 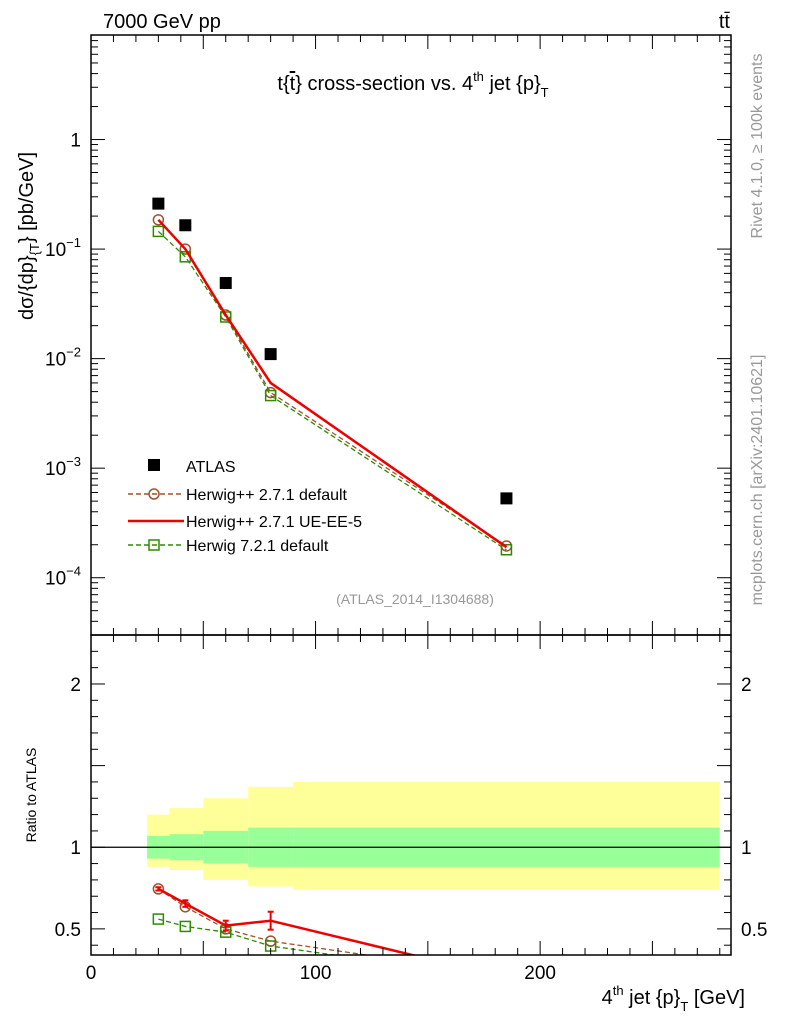 What do you see at coordinates (293, 84) in the screenshot?
I see `title-part-b: t` at bounding box center [293, 84].